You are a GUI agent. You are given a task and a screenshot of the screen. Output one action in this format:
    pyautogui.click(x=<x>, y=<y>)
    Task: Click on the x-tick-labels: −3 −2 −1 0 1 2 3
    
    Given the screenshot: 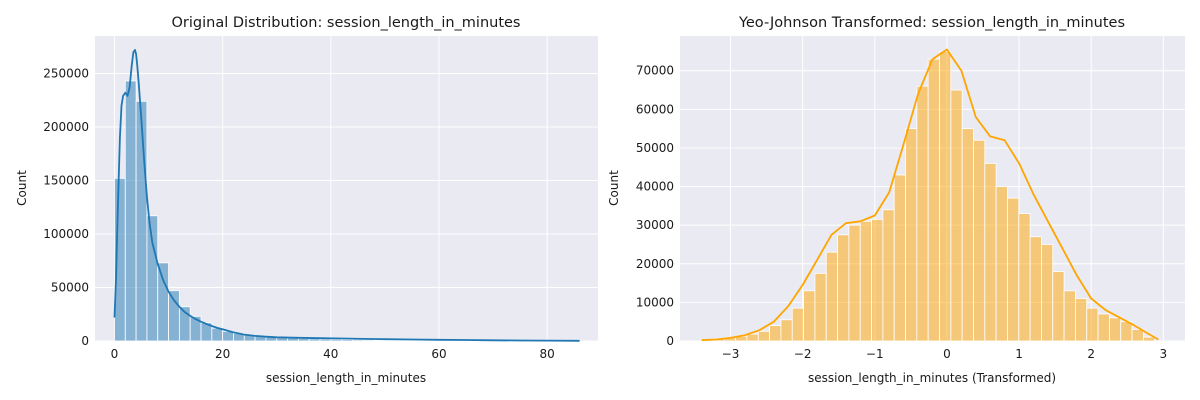 What is the action you would take?
    pyautogui.click(x=945, y=354)
    